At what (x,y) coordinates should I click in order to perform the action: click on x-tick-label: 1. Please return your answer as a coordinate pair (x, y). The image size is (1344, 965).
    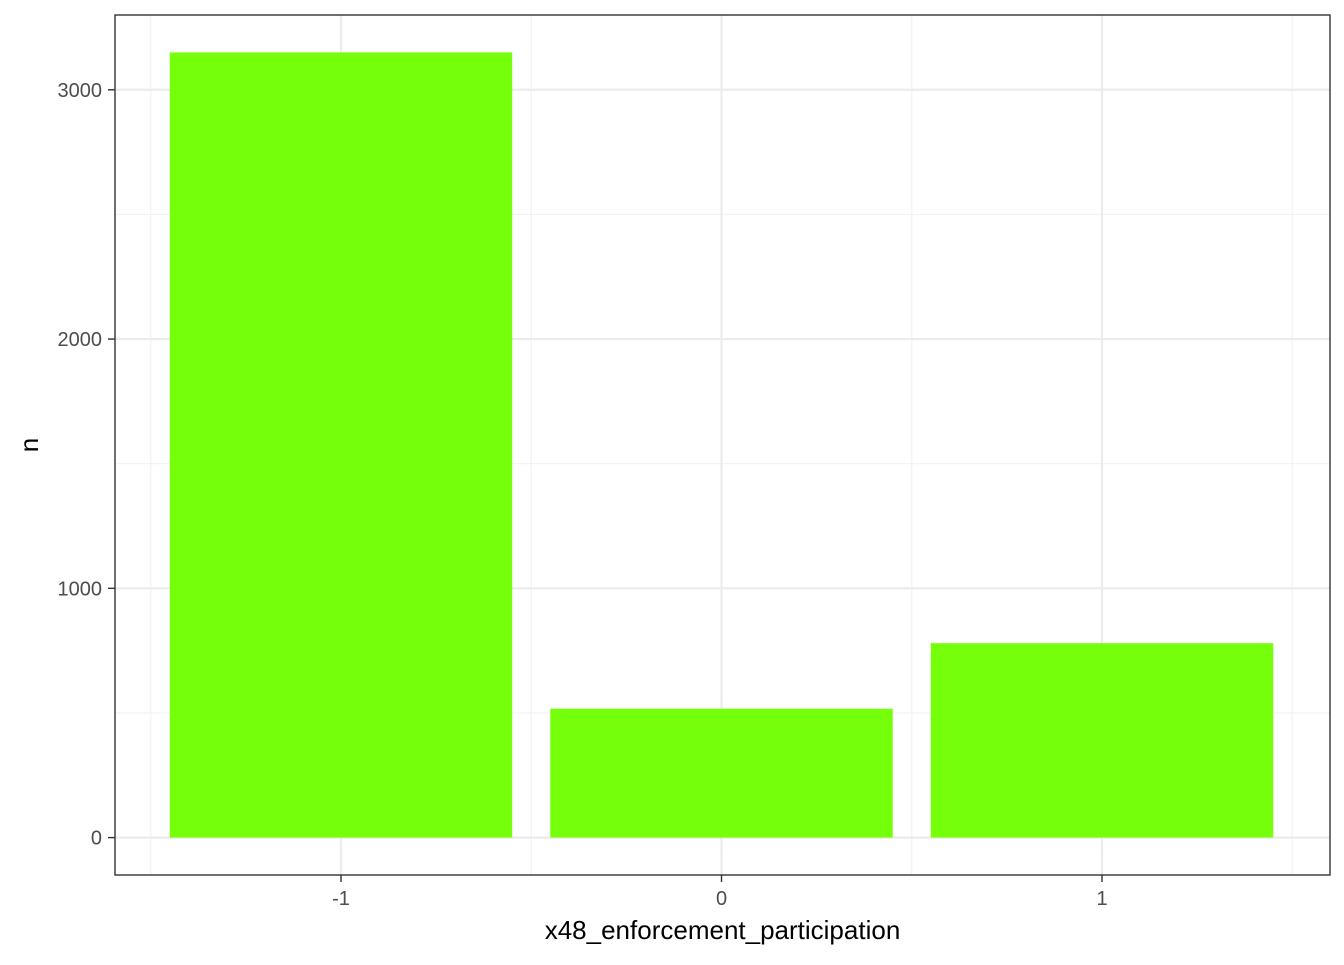
    Looking at the image, I should click on (1101, 899).